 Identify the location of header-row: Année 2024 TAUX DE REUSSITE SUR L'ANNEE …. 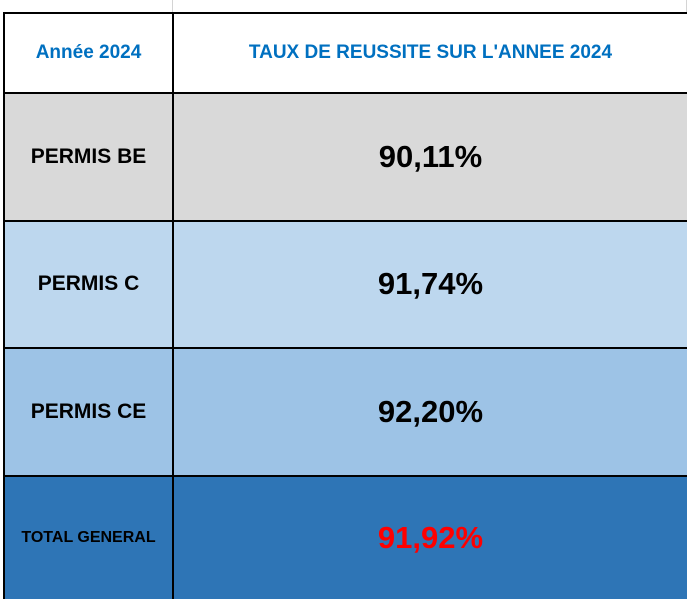
(345, 53).